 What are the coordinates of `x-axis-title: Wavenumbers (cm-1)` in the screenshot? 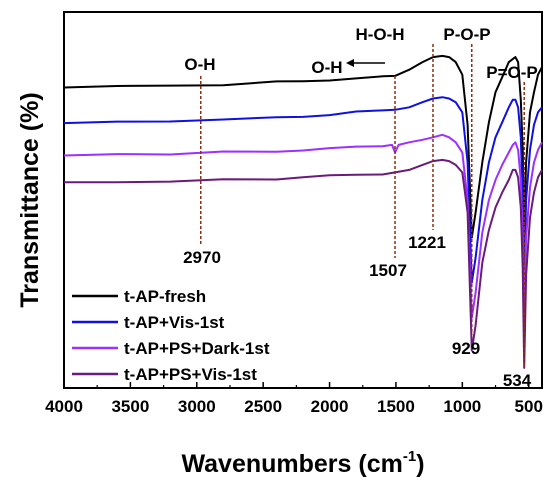 It's located at (302, 463).